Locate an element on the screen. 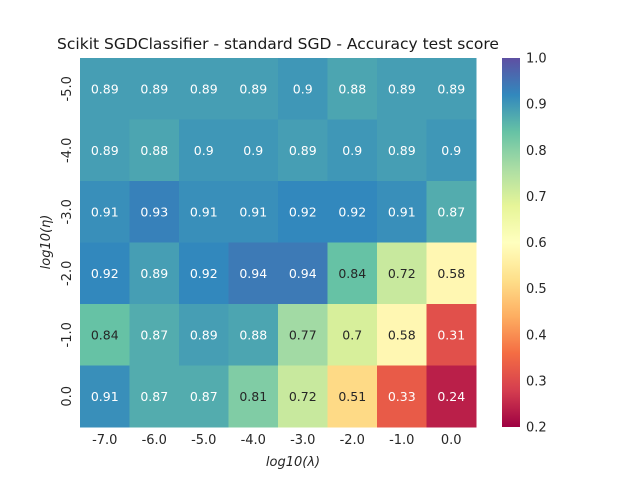 The width and height of the screenshot is (640, 480). y-tick-label: -2.0 is located at coordinates (67, 273).